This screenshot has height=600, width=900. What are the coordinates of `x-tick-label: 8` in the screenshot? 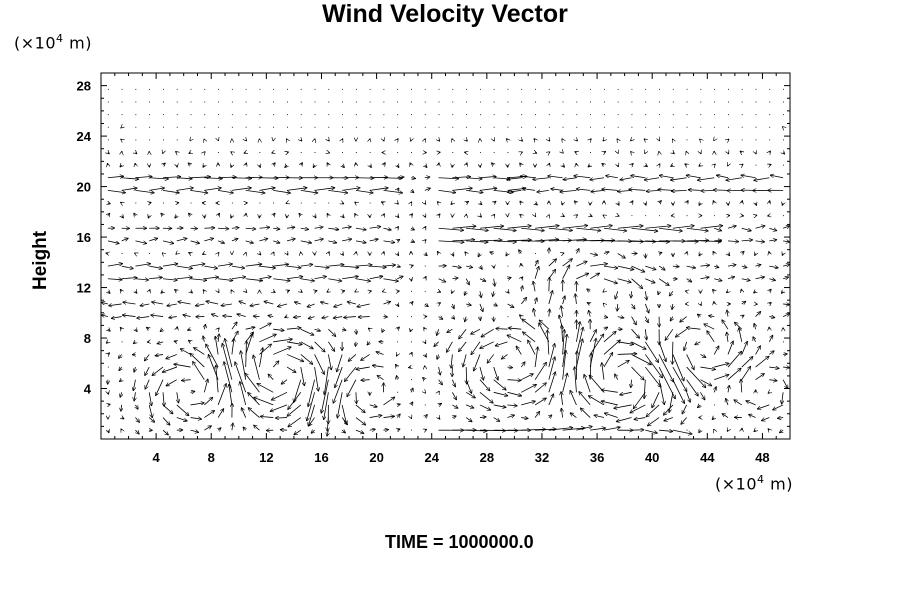 It's located at (211, 457).